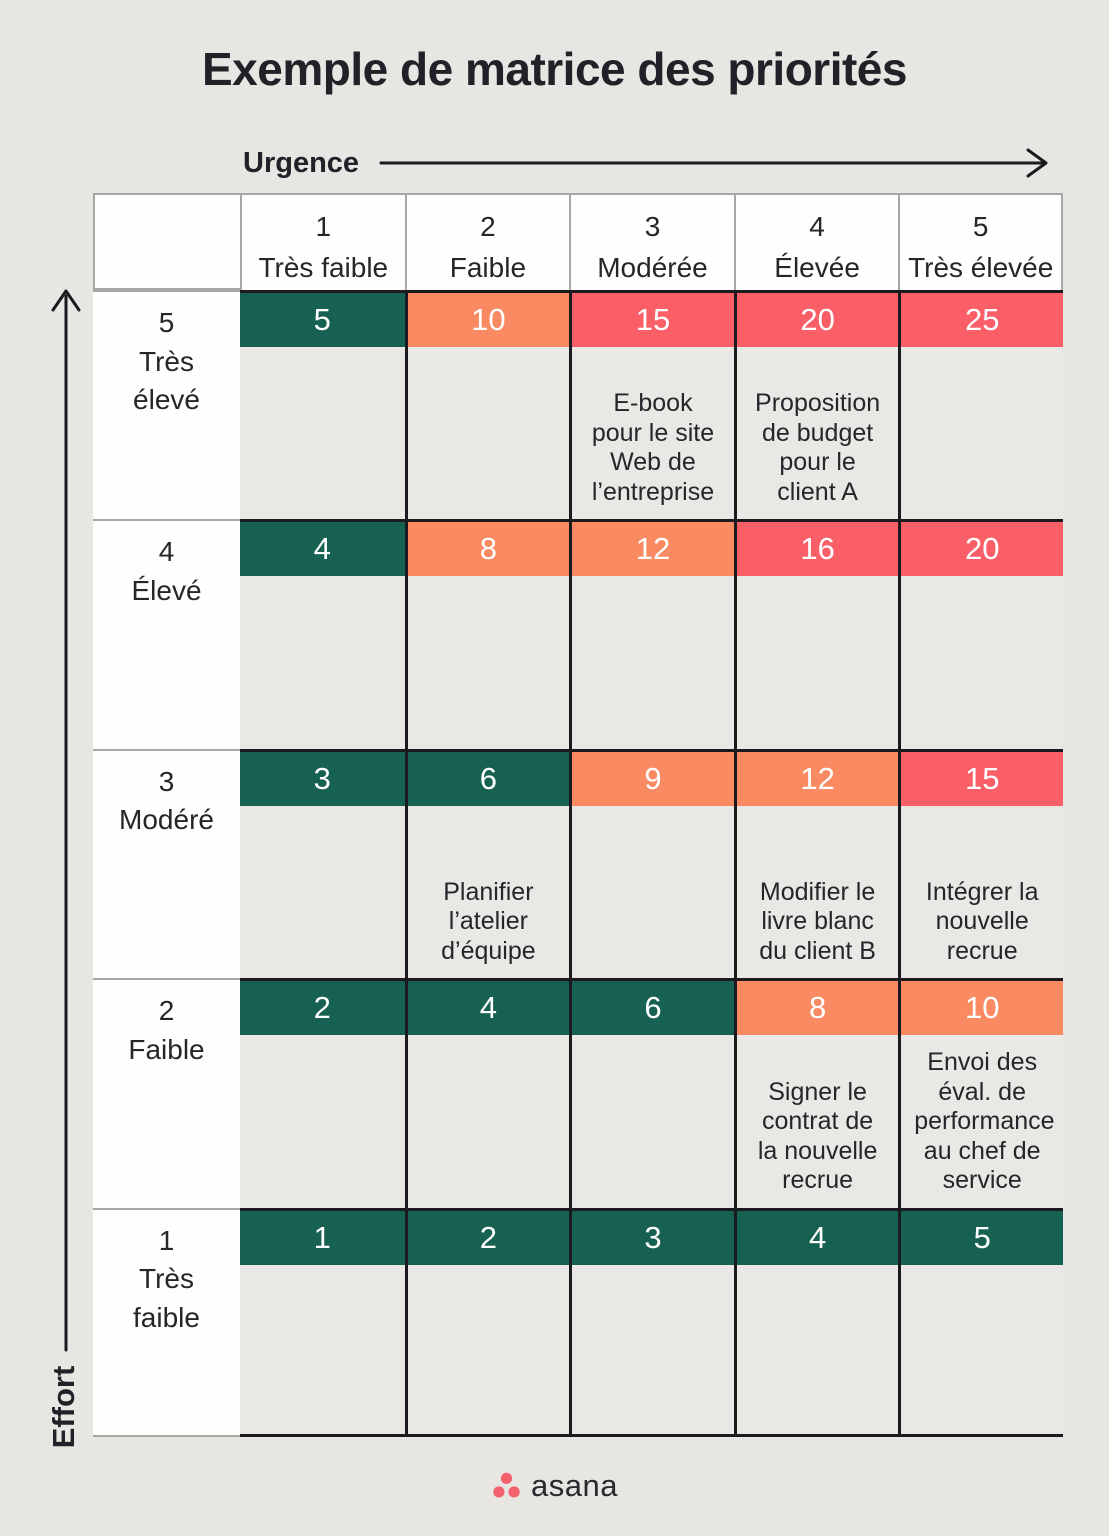 The image size is (1109, 1536). What do you see at coordinates (322, 405) in the screenshot?
I see `matrix-cell-urgence1-effort5: 5` at bounding box center [322, 405].